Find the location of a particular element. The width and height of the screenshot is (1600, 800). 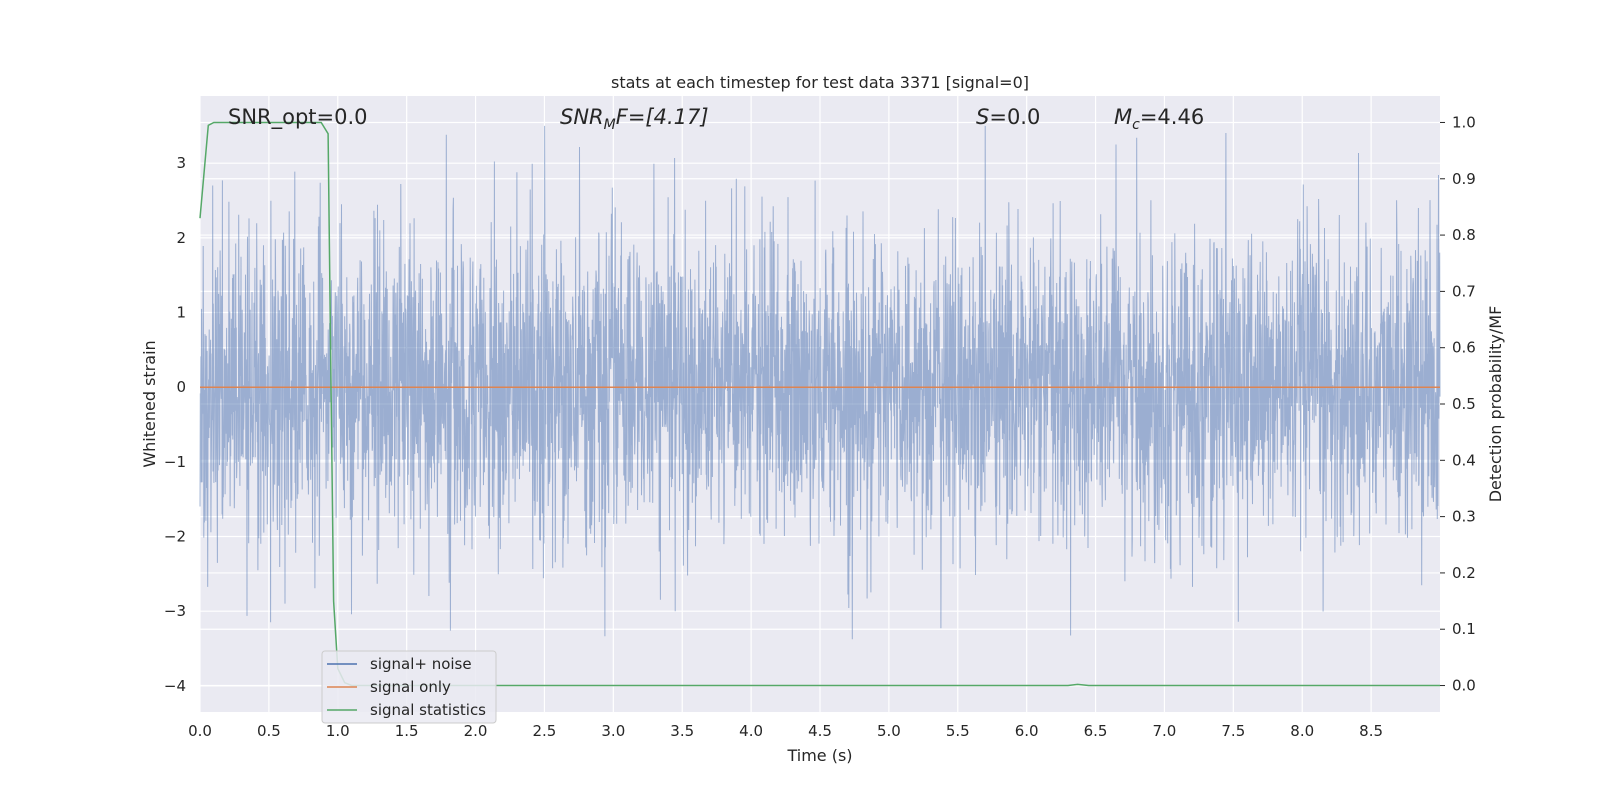

y2-axis-ticks: 1.0 0.9 0.8 0.7 0.6 0.5 0.4 0.3 0.2 0.1 0.0 is located at coordinates (1458, 404).